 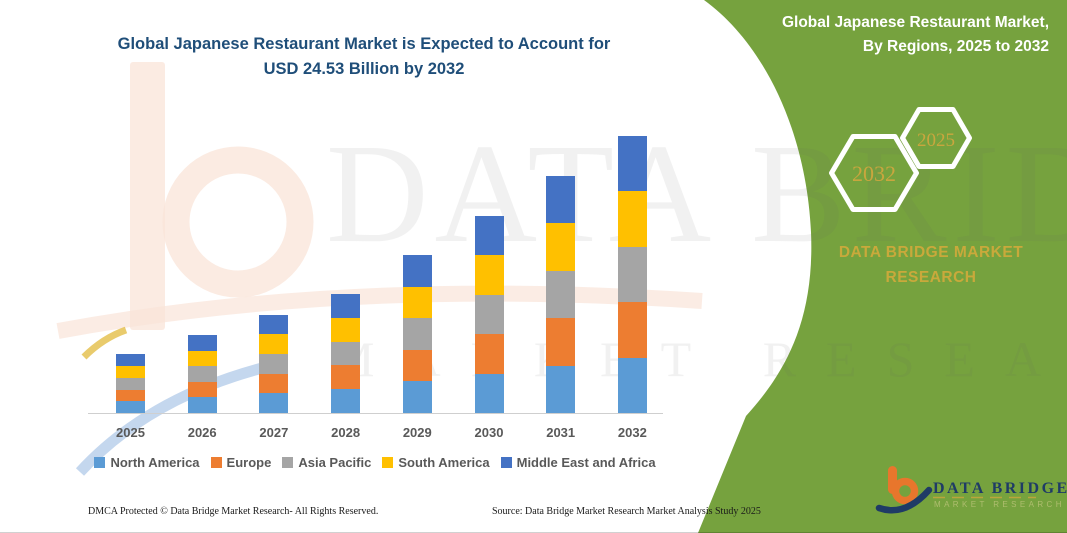 I want to click on legend-item-south-america: South America, so click(x=436, y=462).